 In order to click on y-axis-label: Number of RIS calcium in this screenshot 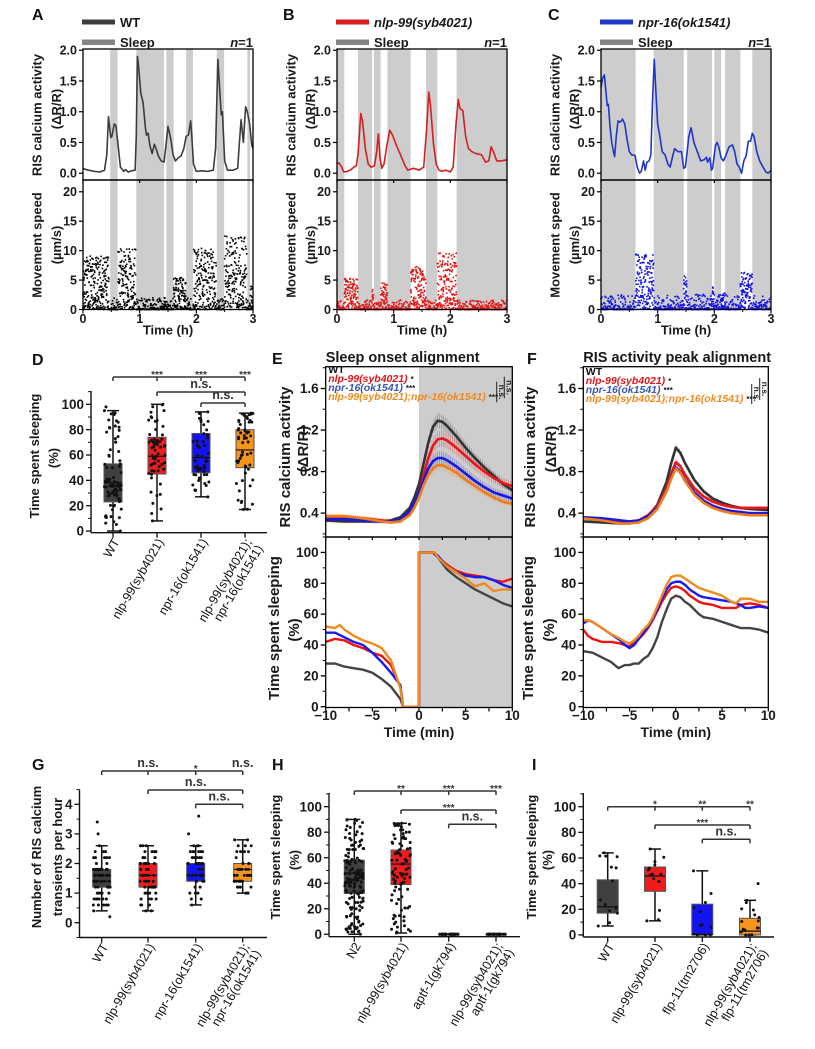, I will do `click(36, 857)`.